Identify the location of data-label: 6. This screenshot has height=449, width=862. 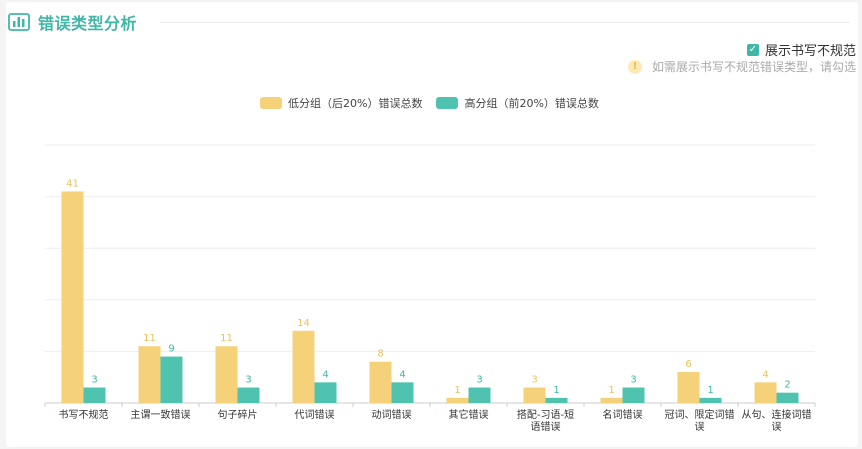
(688, 364).